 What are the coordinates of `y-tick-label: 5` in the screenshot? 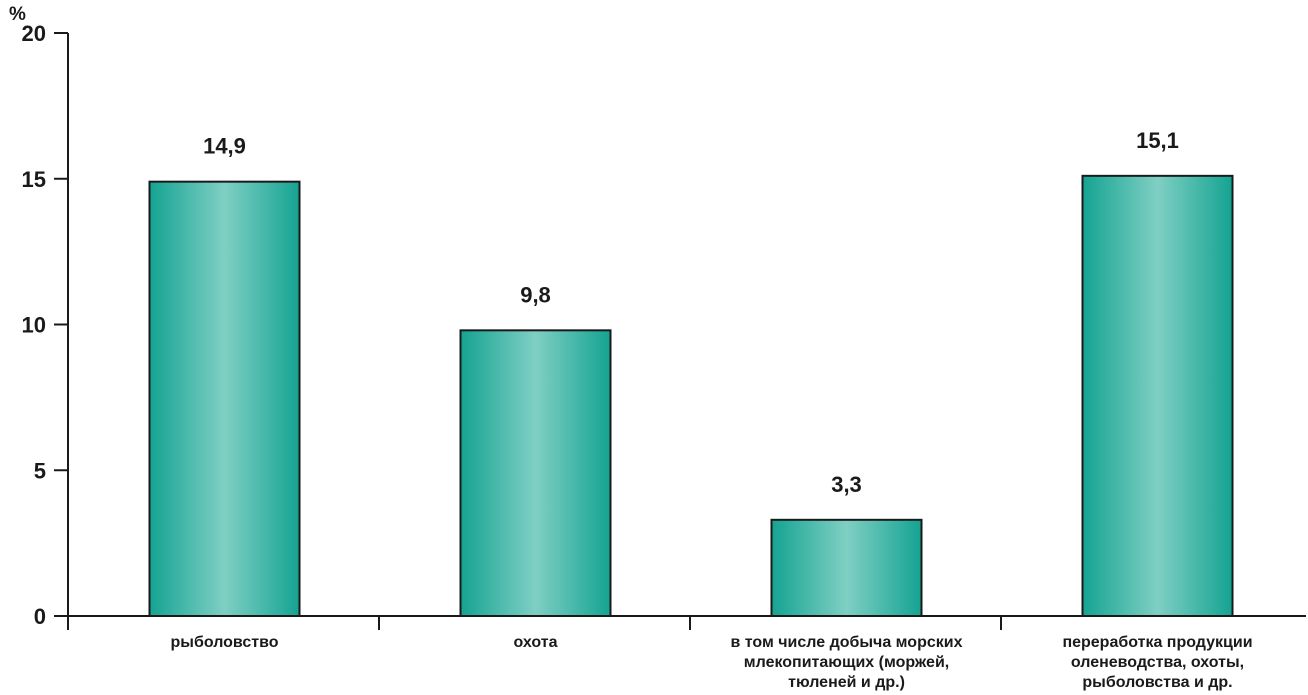 It's located at (40, 470).